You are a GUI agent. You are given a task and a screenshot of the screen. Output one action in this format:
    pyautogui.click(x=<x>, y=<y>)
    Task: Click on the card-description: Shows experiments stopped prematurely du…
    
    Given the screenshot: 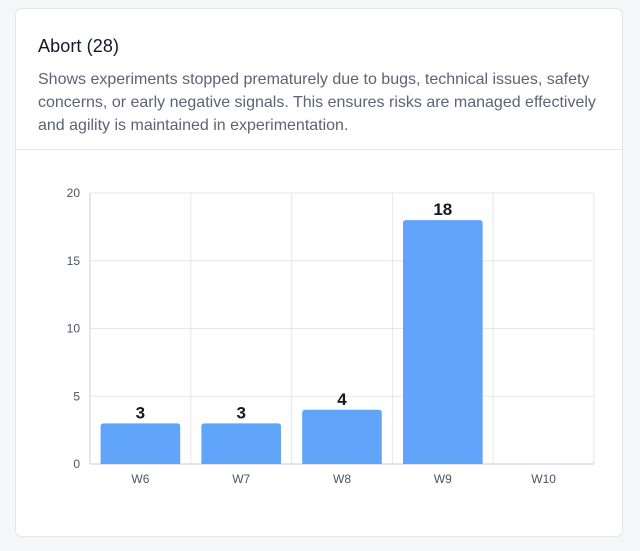 What is the action you would take?
    pyautogui.click(x=317, y=102)
    